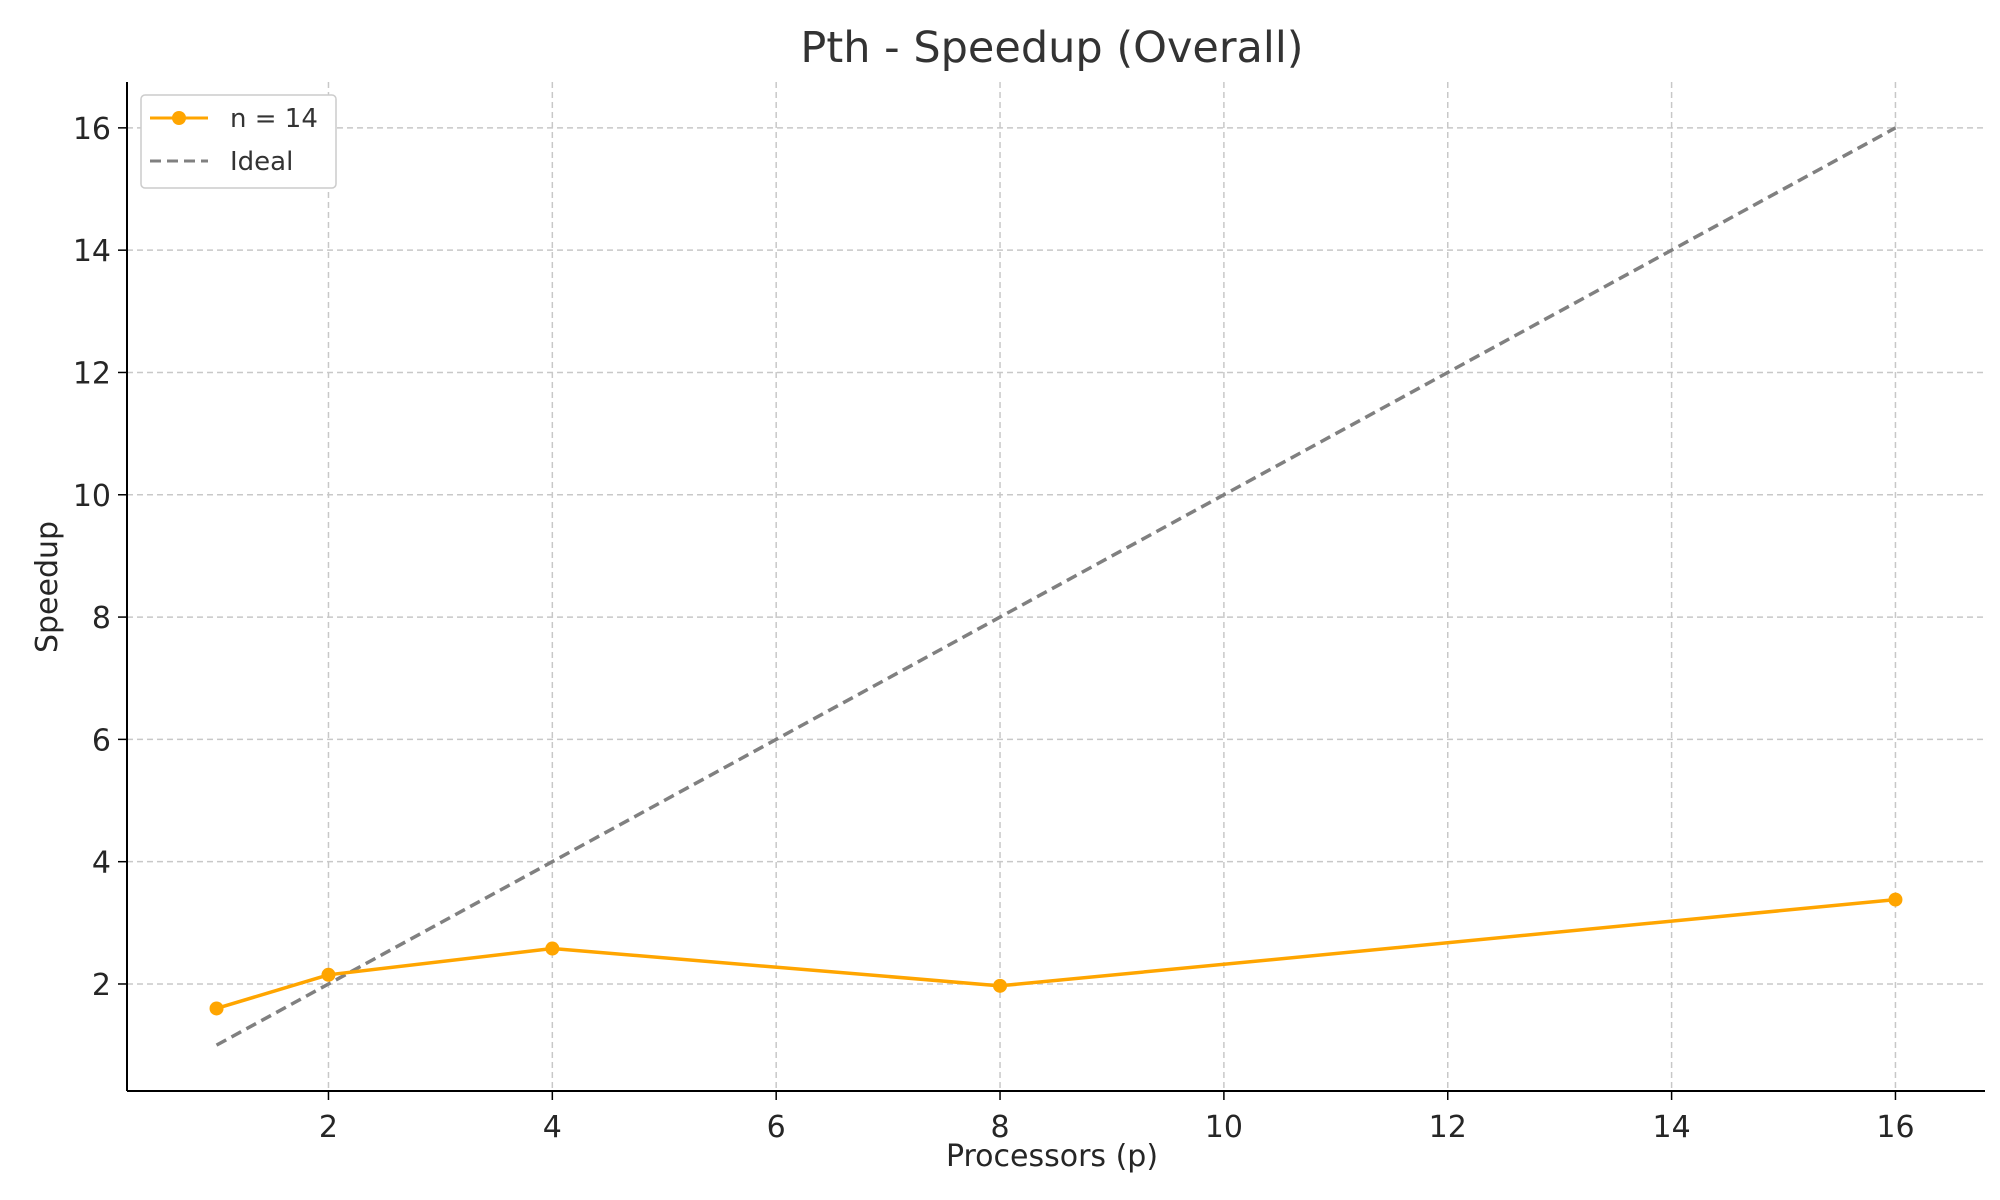 The width and height of the screenshot is (2000, 1200). What do you see at coordinates (1117, 1118) in the screenshot?
I see `x-ticks: 2 4 6 8 10 12 14 16` at bounding box center [1117, 1118].